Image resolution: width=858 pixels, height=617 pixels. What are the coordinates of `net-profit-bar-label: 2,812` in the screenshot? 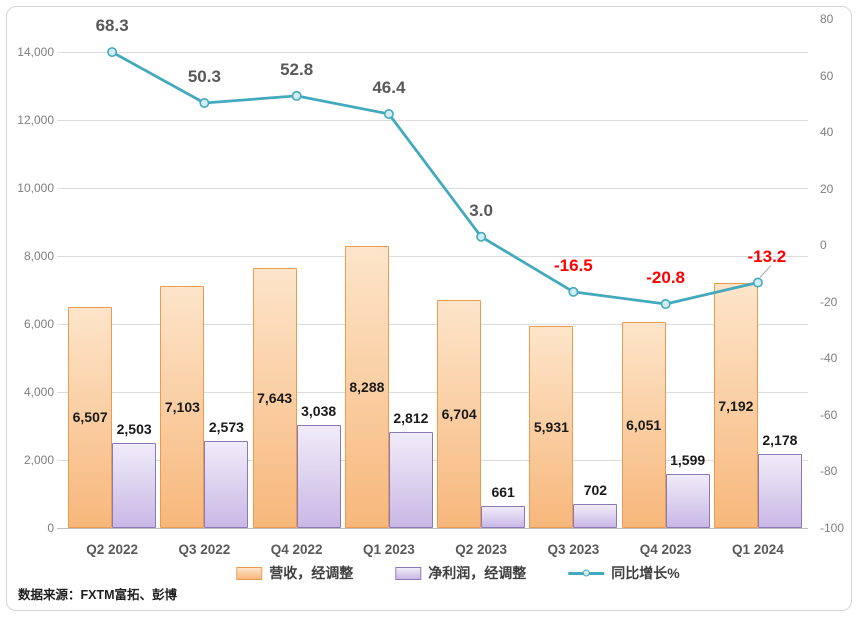 It's located at (411, 418).